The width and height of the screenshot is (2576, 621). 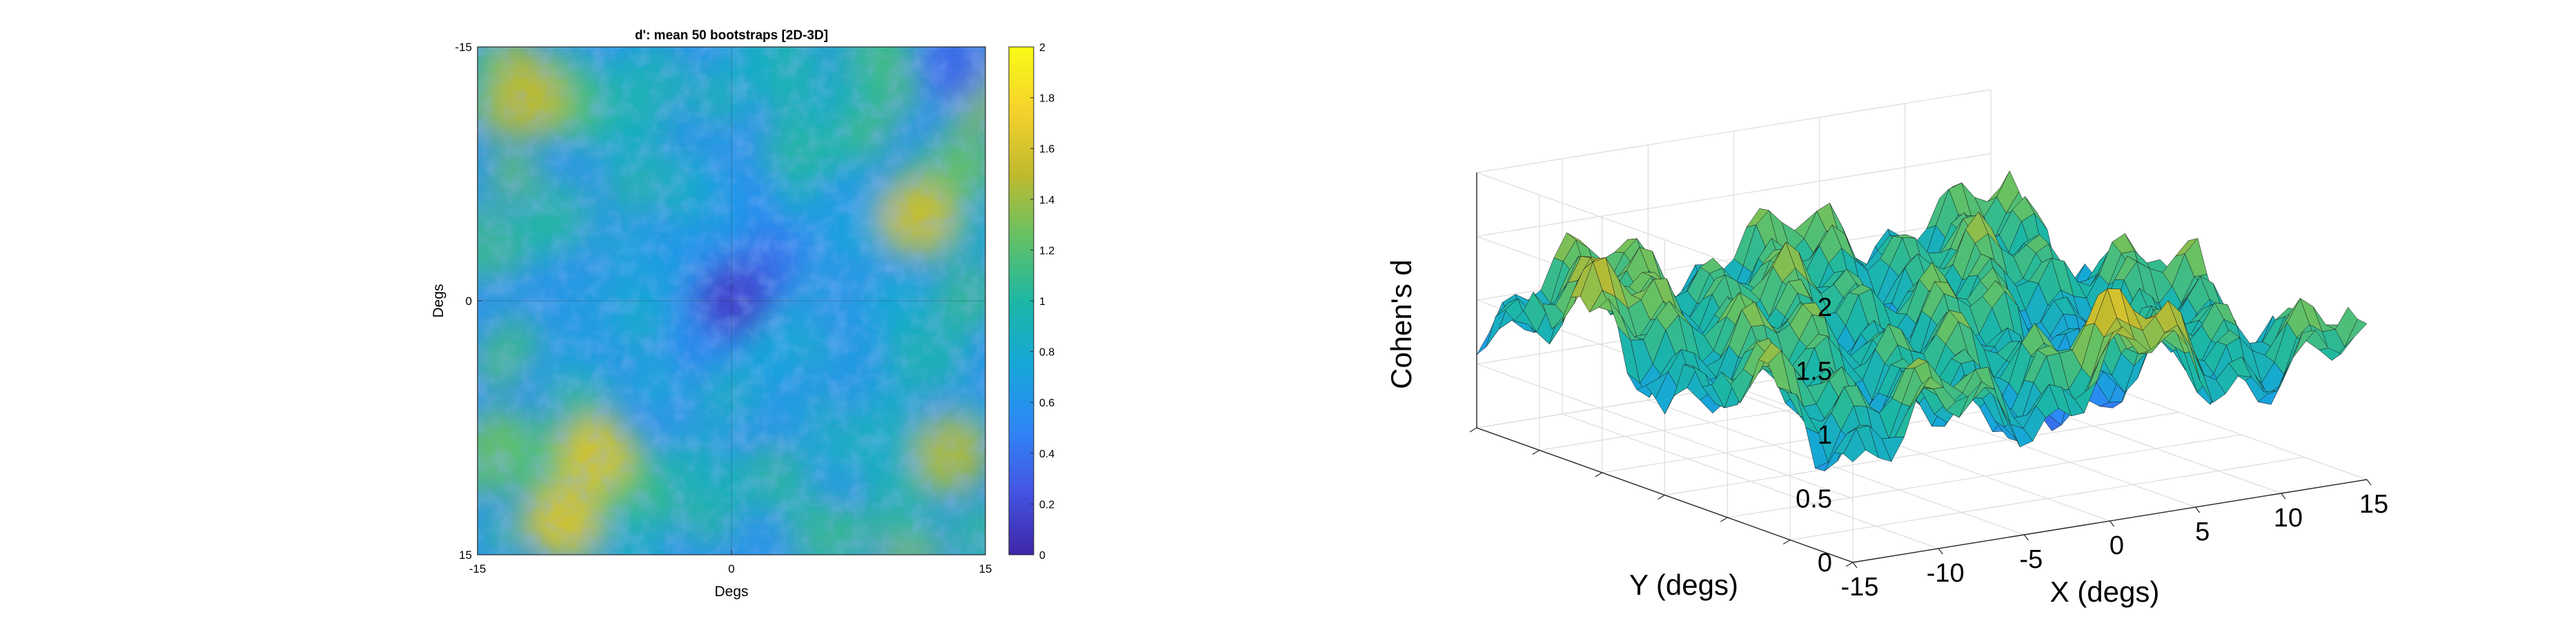 I want to click on colorbar-tick-label: 0.4, so click(x=1046, y=454).